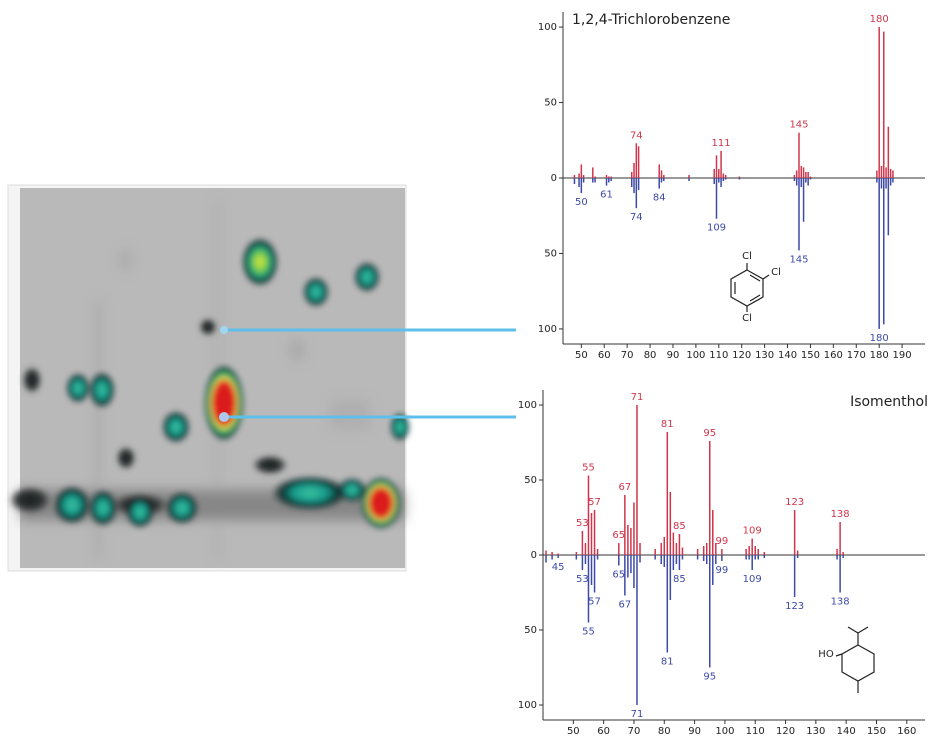 The width and height of the screenshot is (930, 736). I want to click on peak-label: 67, so click(624, 605).